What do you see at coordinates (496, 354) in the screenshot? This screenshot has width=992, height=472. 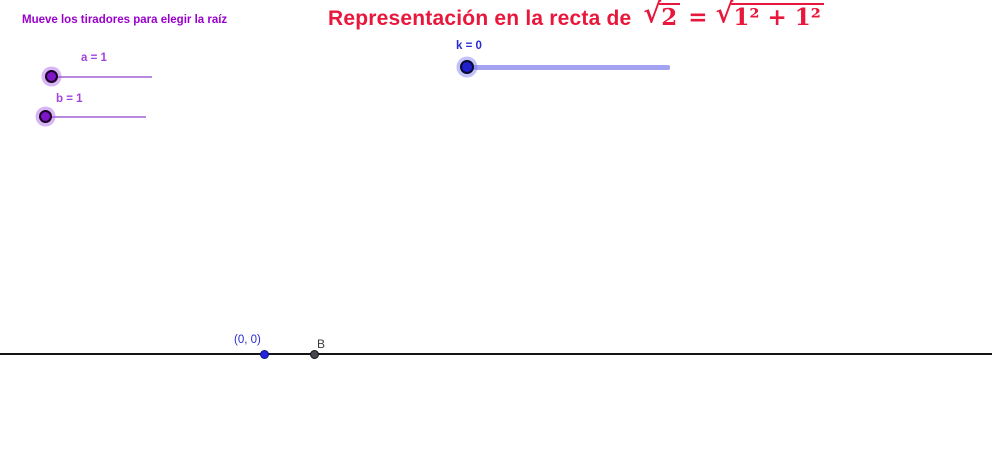 I see `number-line` at bounding box center [496, 354].